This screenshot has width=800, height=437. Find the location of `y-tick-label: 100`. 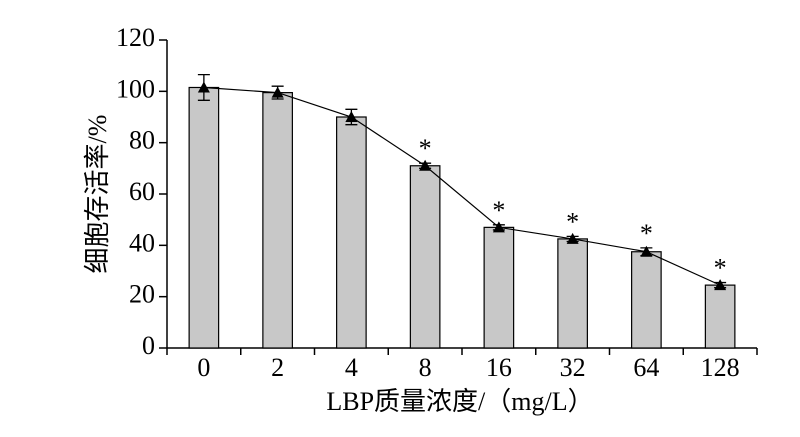

y-tick-label: 100 is located at coordinates (135, 88).